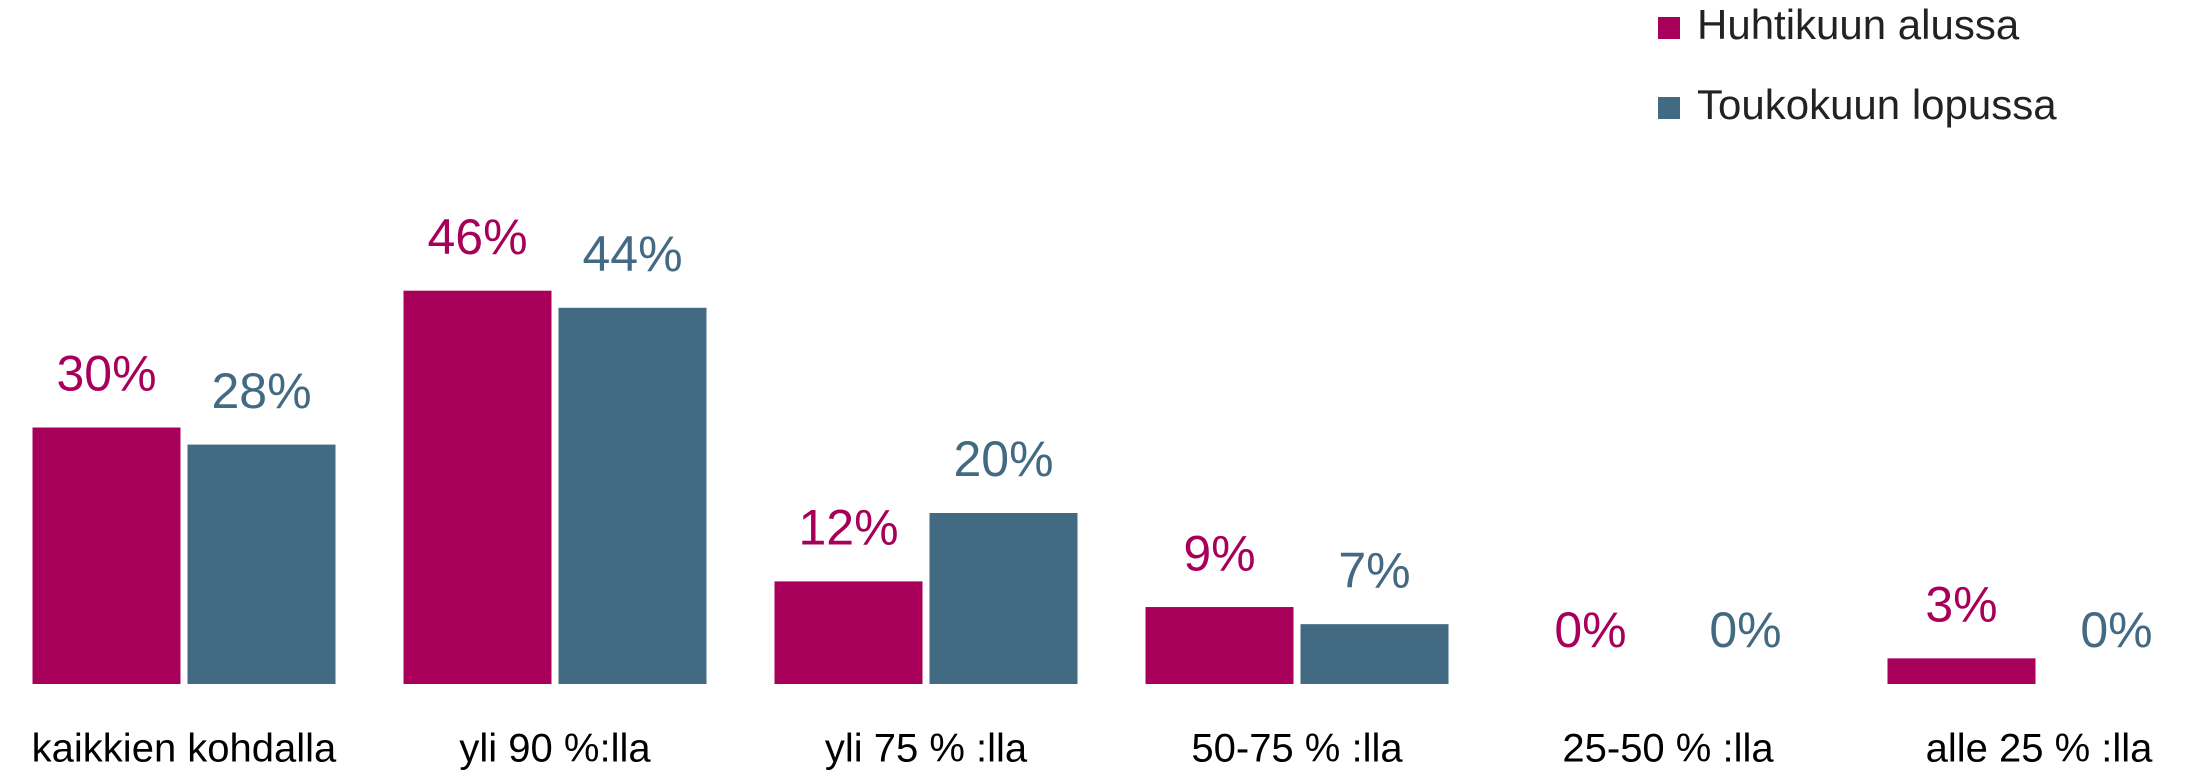 Image resolution: width=2188 pixels, height=772 pixels. Describe the element at coordinates (1374, 570) in the screenshot. I see `value-label: 7%` at that location.